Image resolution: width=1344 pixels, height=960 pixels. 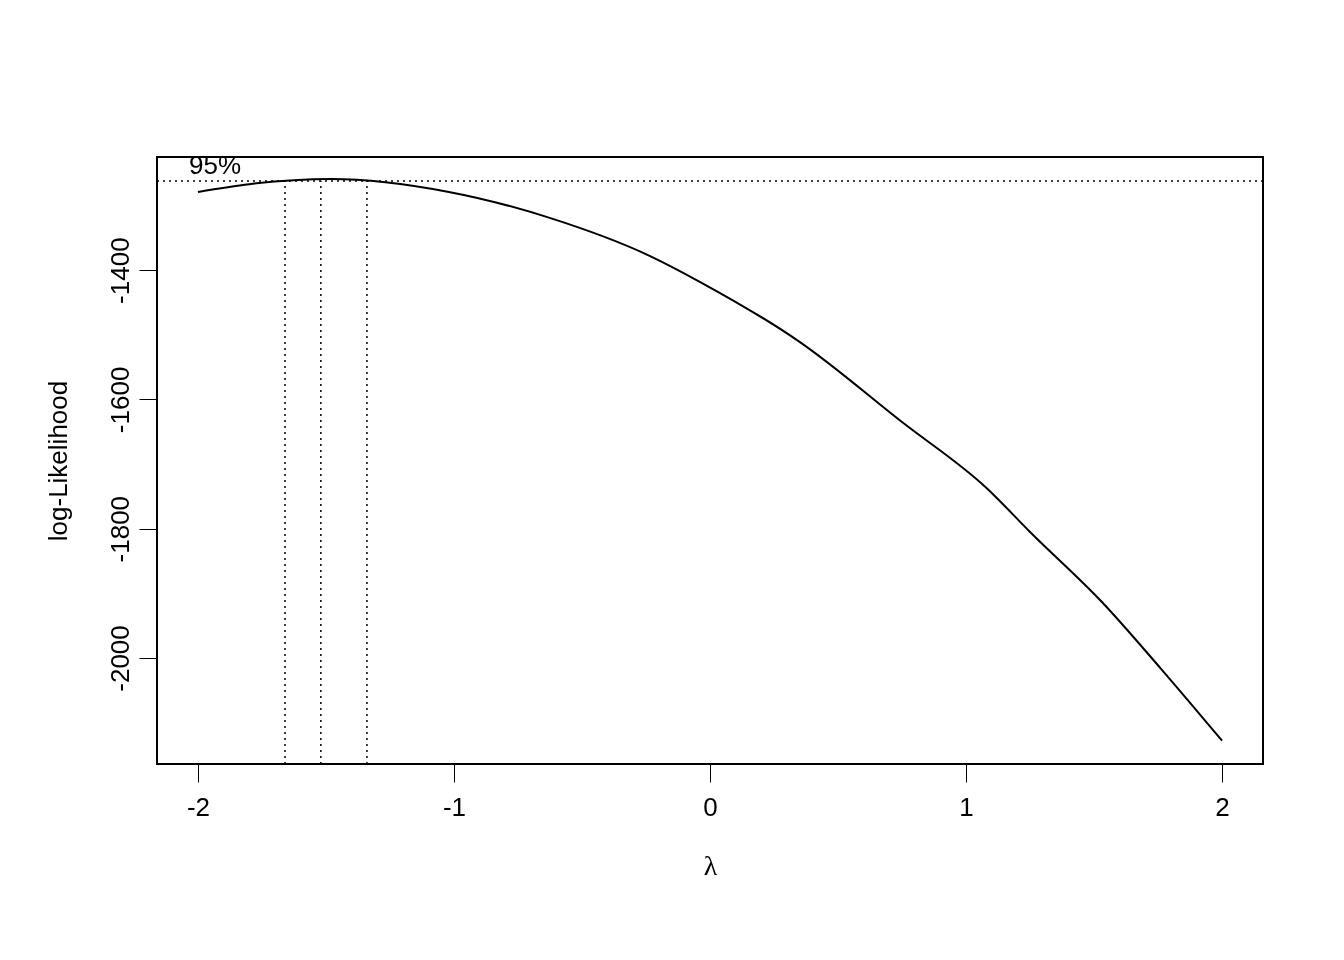 What do you see at coordinates (119, 270) in the screenshot?
I see `y-tick-label: -1400` at bounding box center [119, 270].